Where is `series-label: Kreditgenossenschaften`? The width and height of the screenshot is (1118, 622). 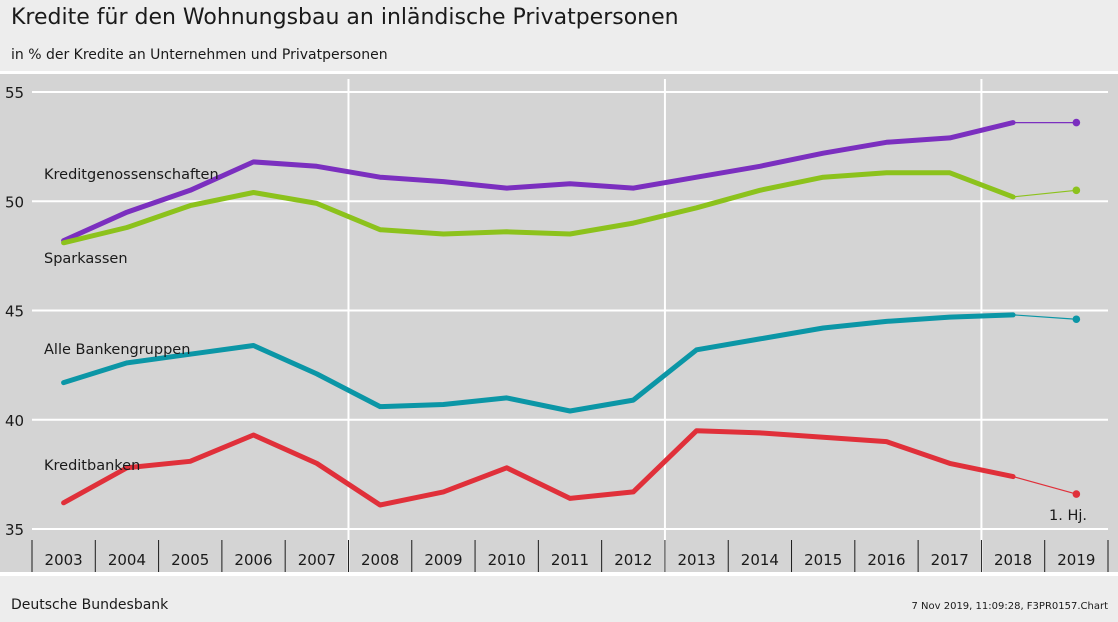 series-label: Kreditgenossenschaften is located at coordinates (131, 175).